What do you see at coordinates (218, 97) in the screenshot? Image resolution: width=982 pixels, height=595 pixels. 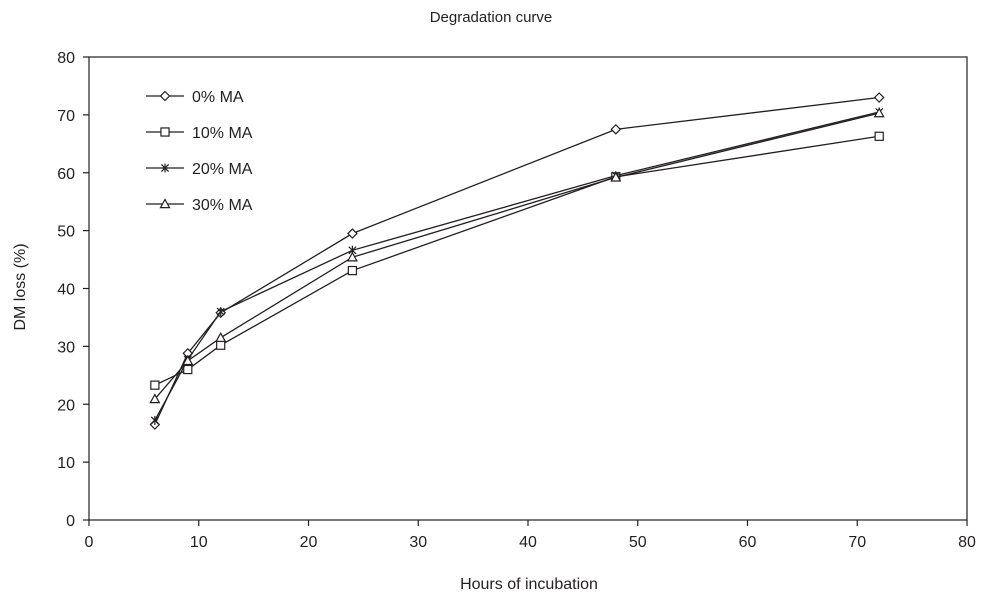 I see `legend-label: 0% MA` at bounding box center [218, 97].